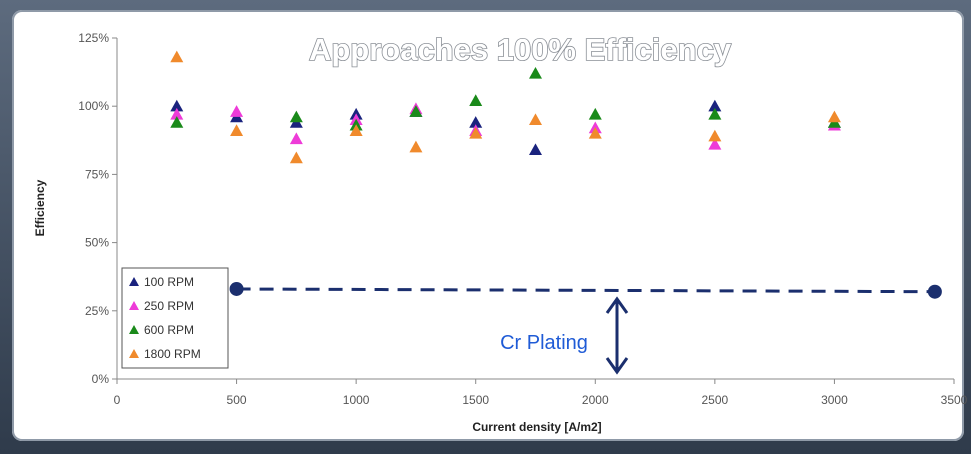 The width and height of the screenshot is (971, 454). What do you see at coordinates (595, 400) in the screenshot?
I see `x-tick-label: 2000` at bounding box center [595, 400].